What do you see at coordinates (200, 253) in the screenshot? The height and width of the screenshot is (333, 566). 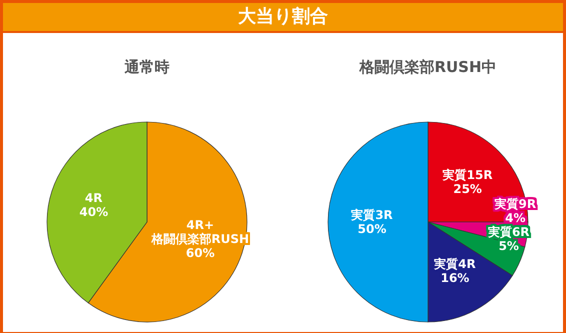 I see `data-label: 60%` at bounding box center [200, 253].